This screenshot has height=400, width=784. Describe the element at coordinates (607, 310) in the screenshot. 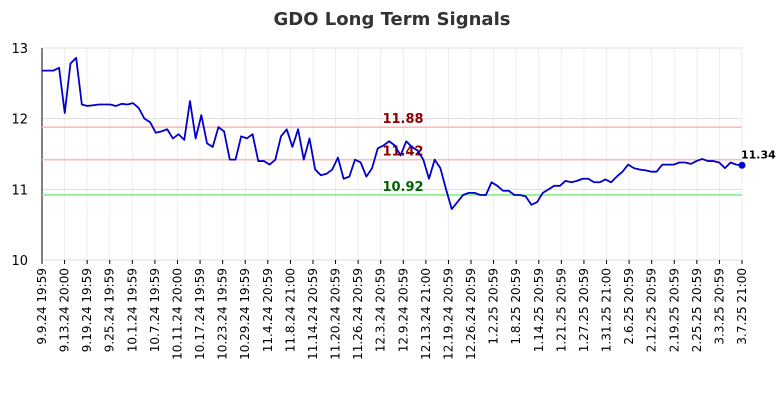

I see `x-tick-label: 1.31.25 21:00` at that location.